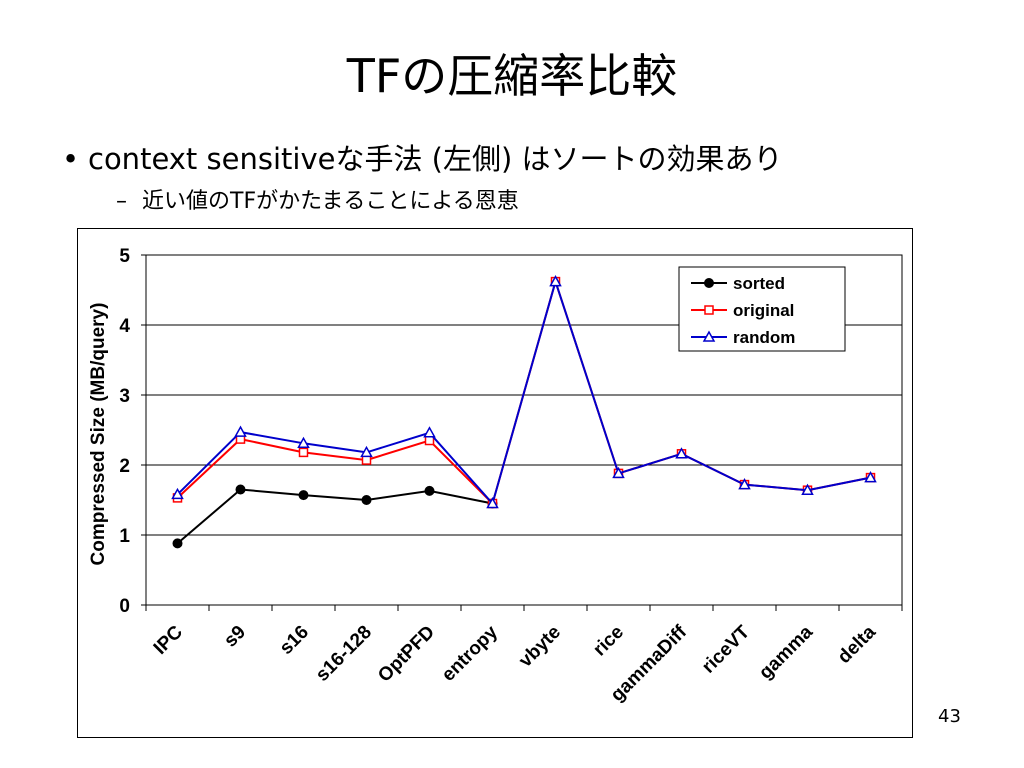  Describe the element at coordinates (470, 653) in the screenshot. I see `x-tick-label: entropy` at that location.